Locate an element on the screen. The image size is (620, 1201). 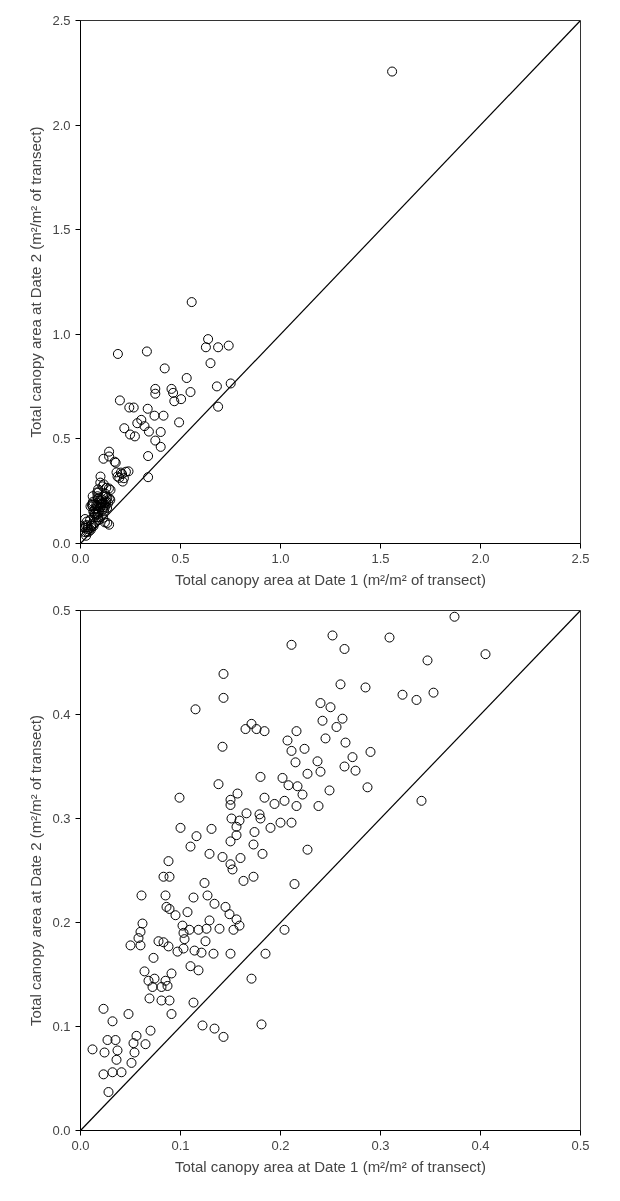
x-tick-label: 1.5 is located at coordinates (380, 558).